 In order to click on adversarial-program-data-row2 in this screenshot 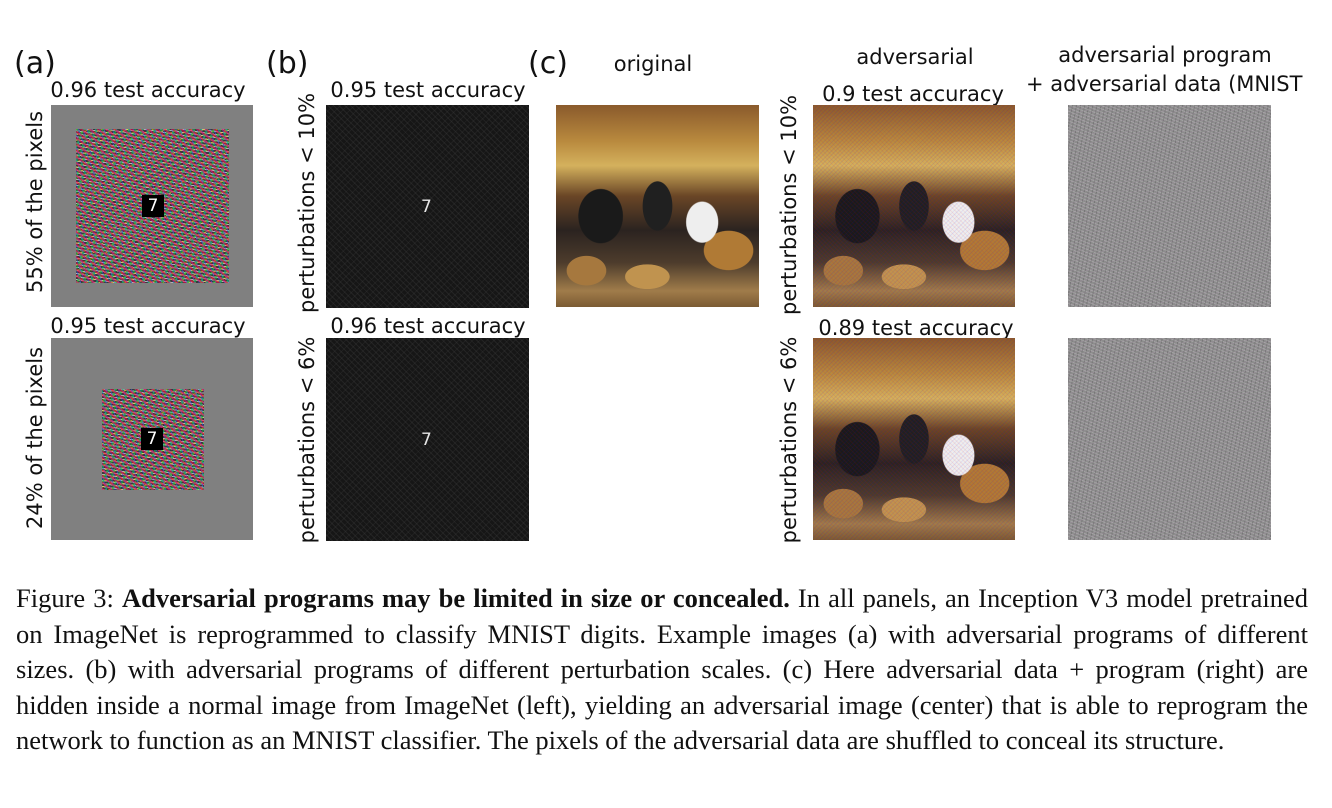, I will do `click(1169, 439)`.